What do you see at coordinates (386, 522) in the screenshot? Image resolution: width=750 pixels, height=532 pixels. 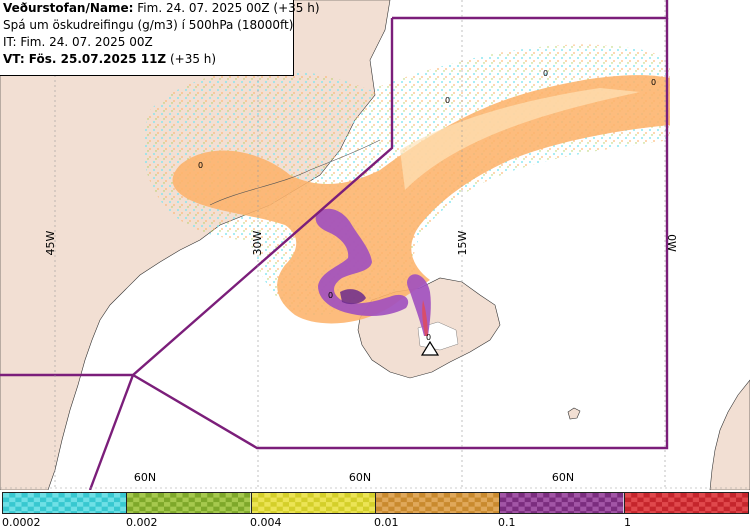 I see `legend-tick-label: 0.01` at bounding box center [386, 522].